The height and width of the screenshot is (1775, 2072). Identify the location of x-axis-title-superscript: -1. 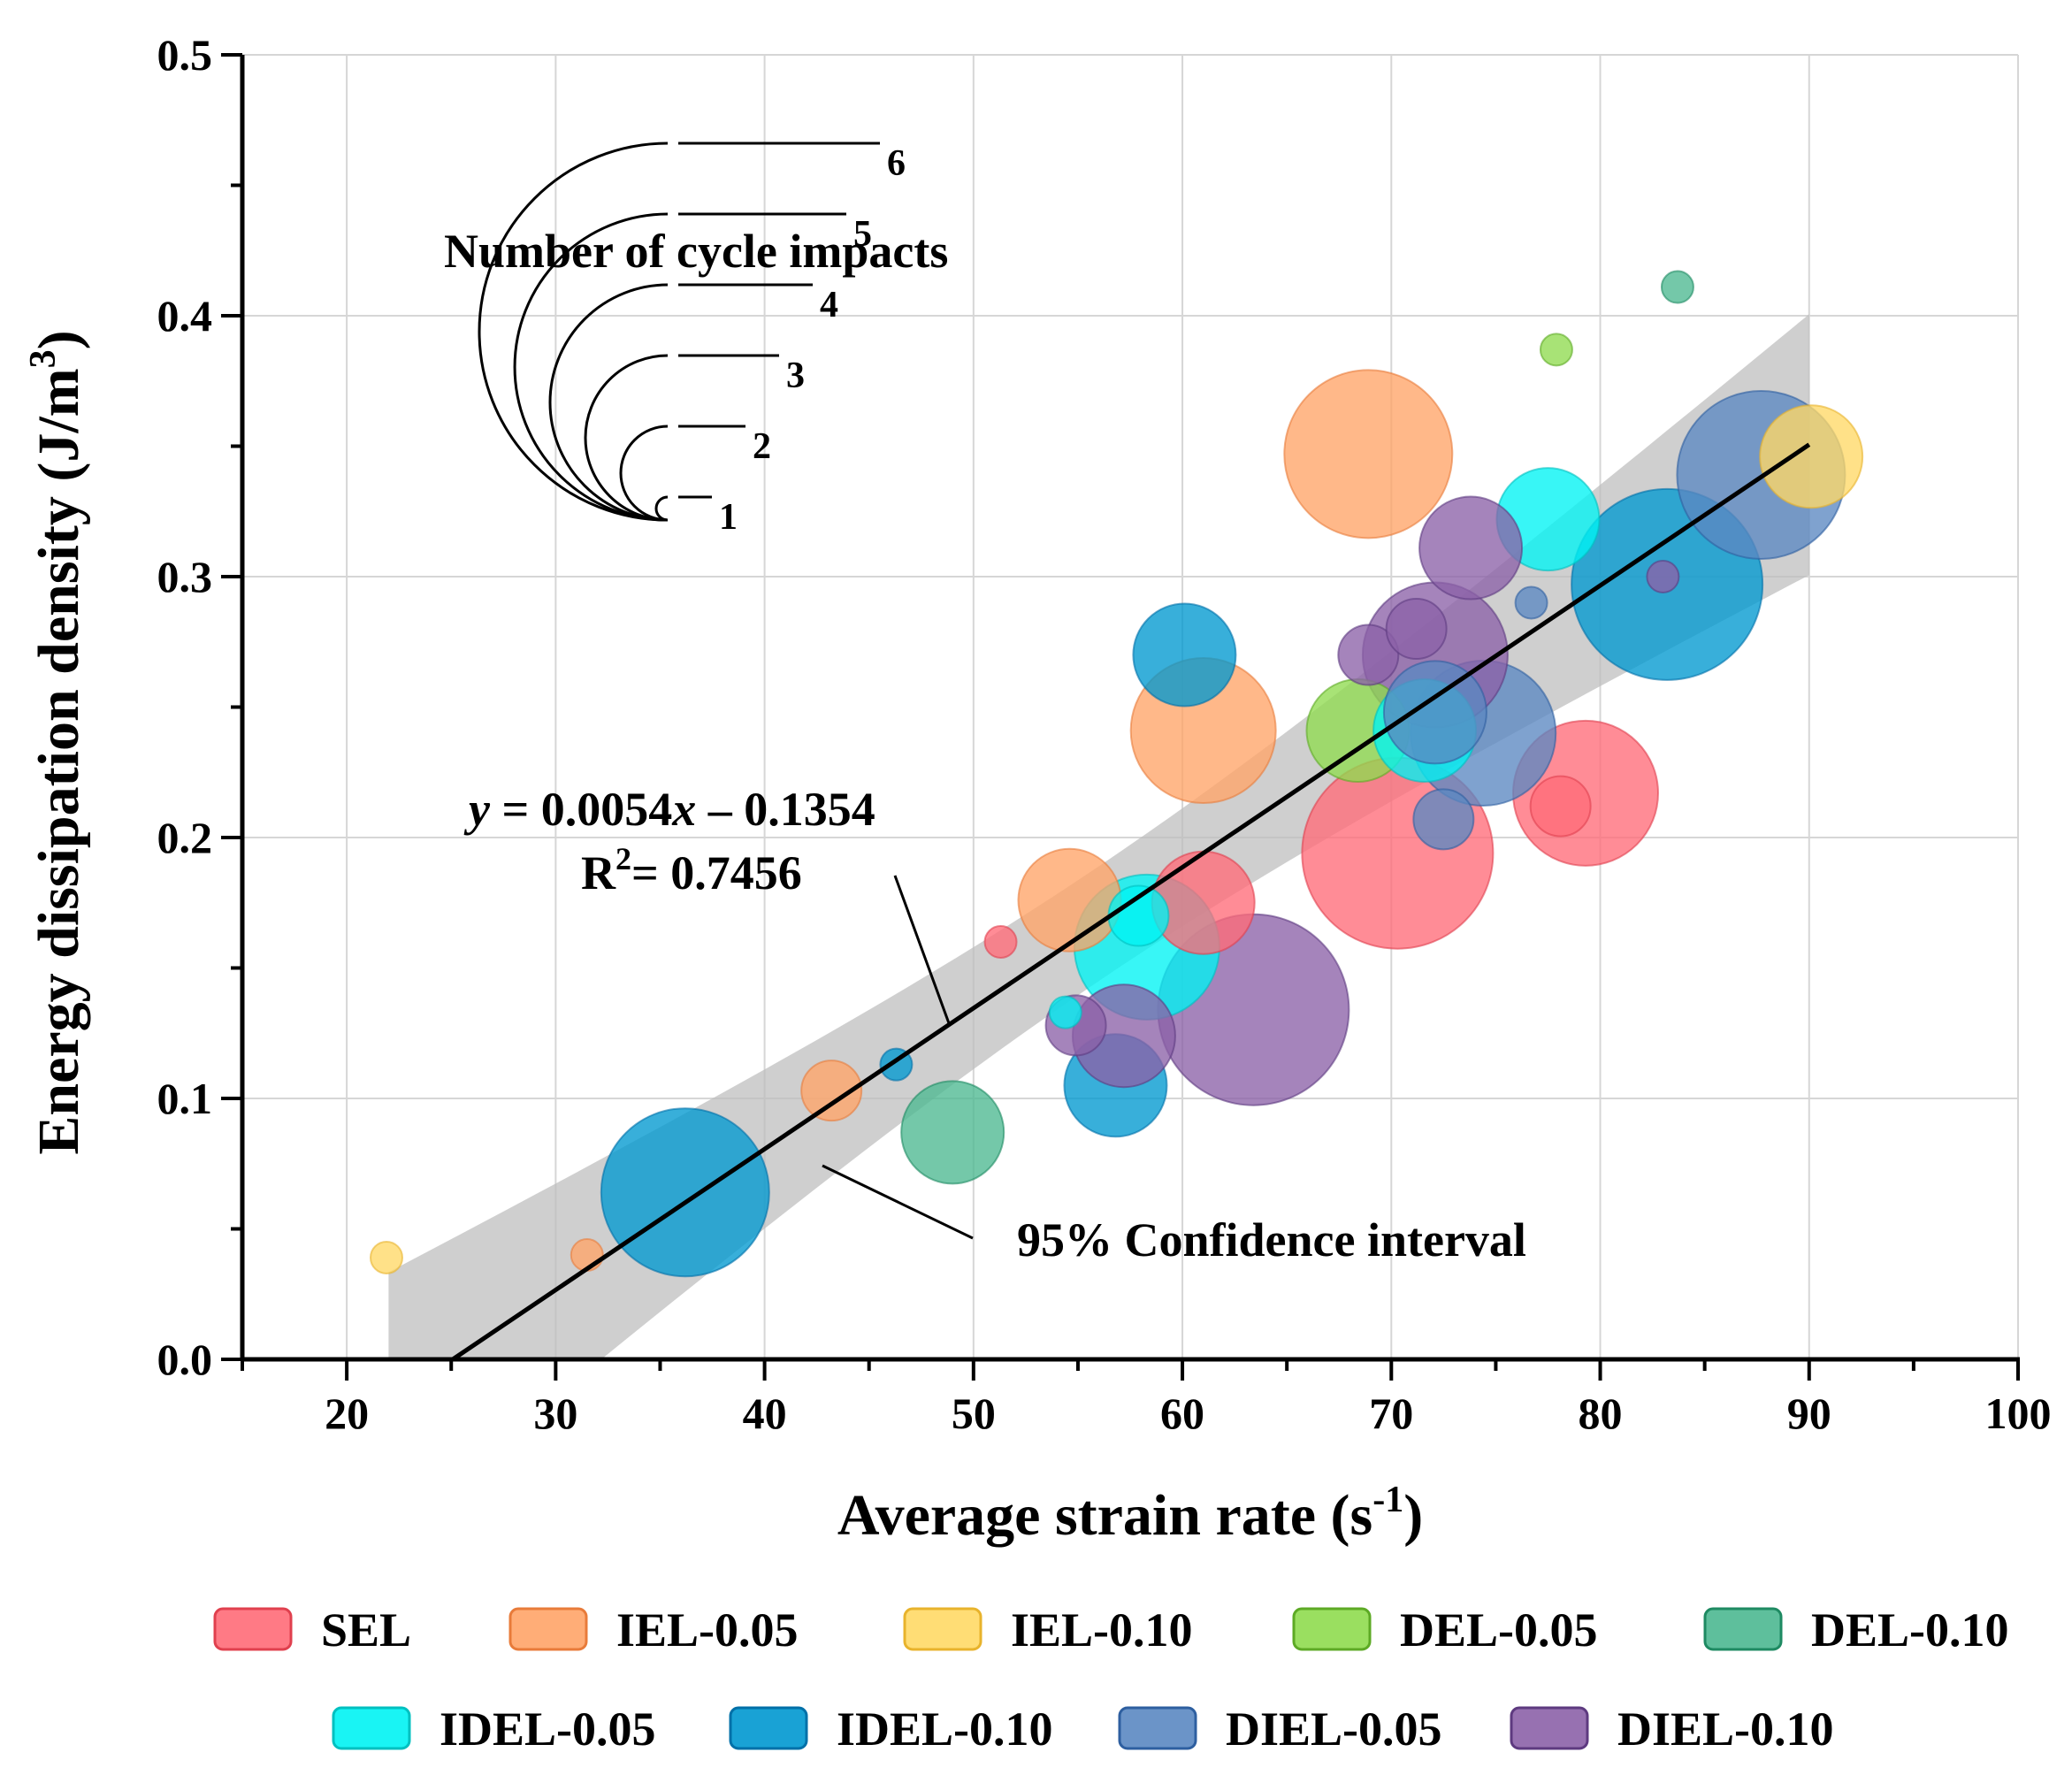
(1388, 1500).